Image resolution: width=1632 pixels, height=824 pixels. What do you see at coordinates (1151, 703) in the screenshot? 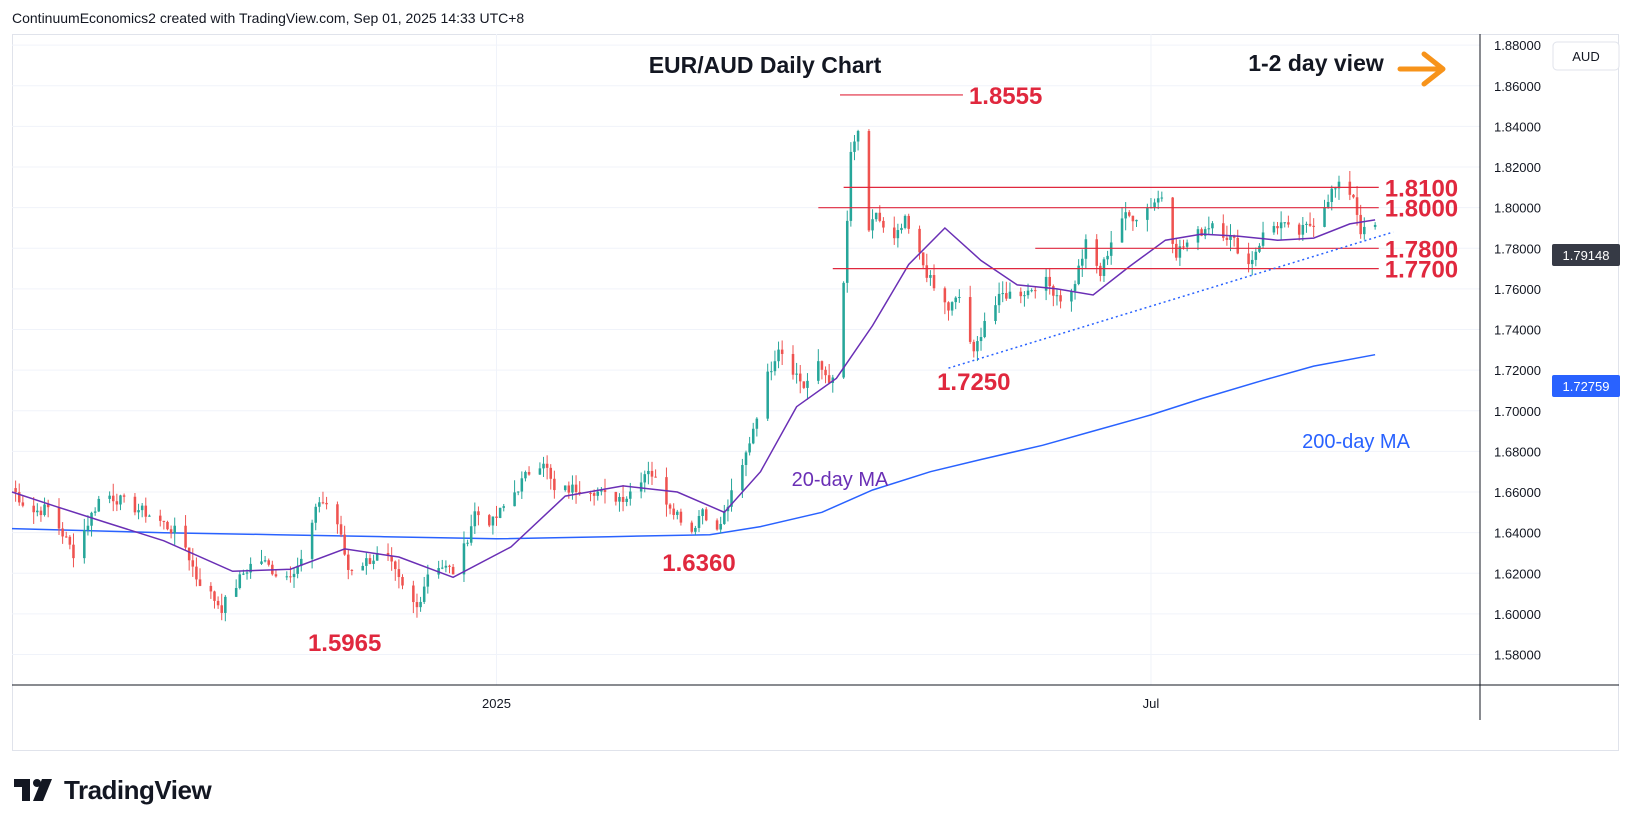
I see `x-tick-label: Jul` at bounding box center [1151, 703].